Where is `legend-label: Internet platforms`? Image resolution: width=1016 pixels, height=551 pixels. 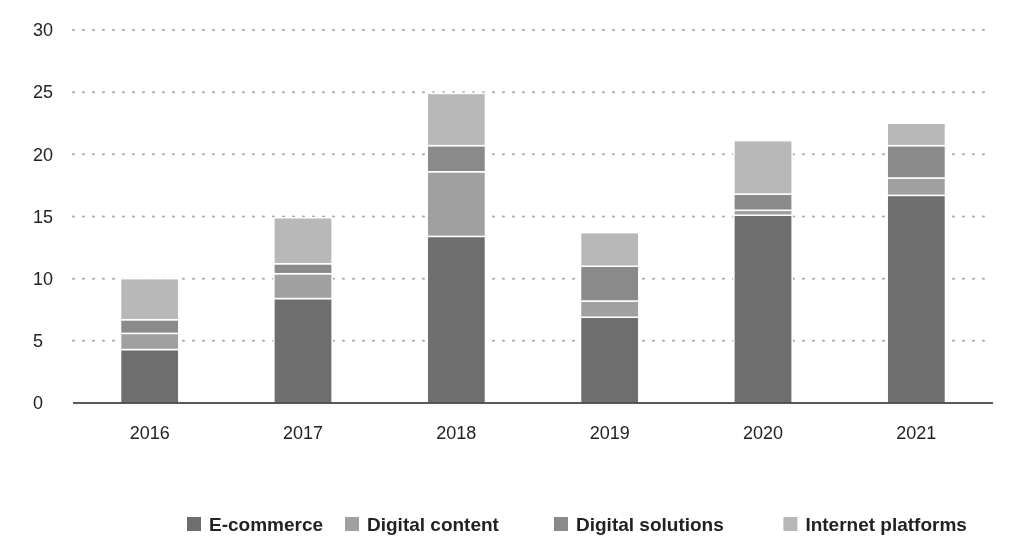
legend-label: Internet platforms is located at coordinates (886, 524).